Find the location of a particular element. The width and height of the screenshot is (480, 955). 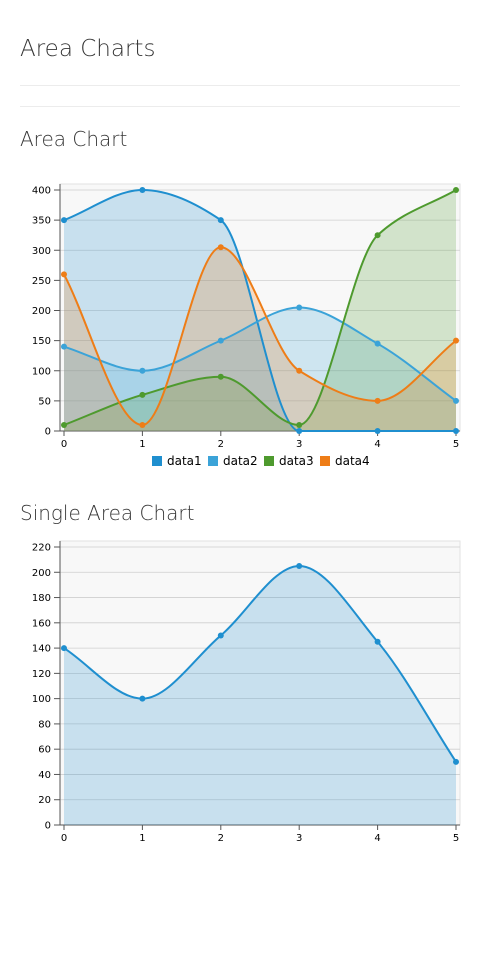

legend-label-data3: data3 is located at coordinates (296, 461).